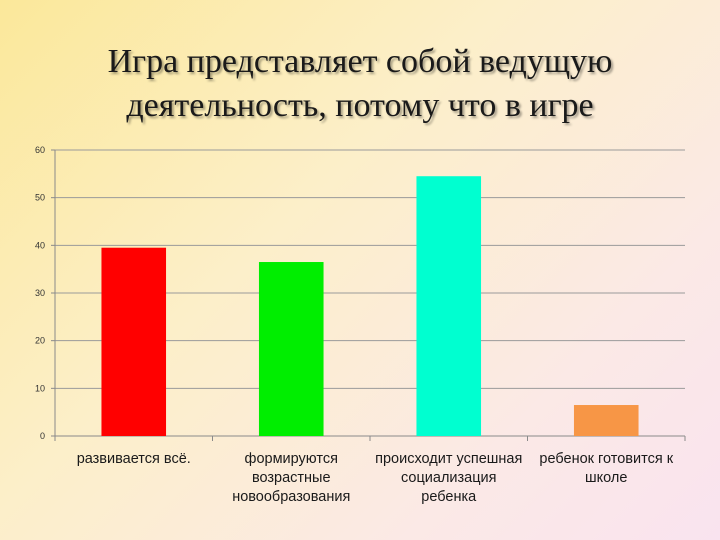 The image size is (720, 540). I want to click on y-tick-label-50: 50, so click(40, 198).